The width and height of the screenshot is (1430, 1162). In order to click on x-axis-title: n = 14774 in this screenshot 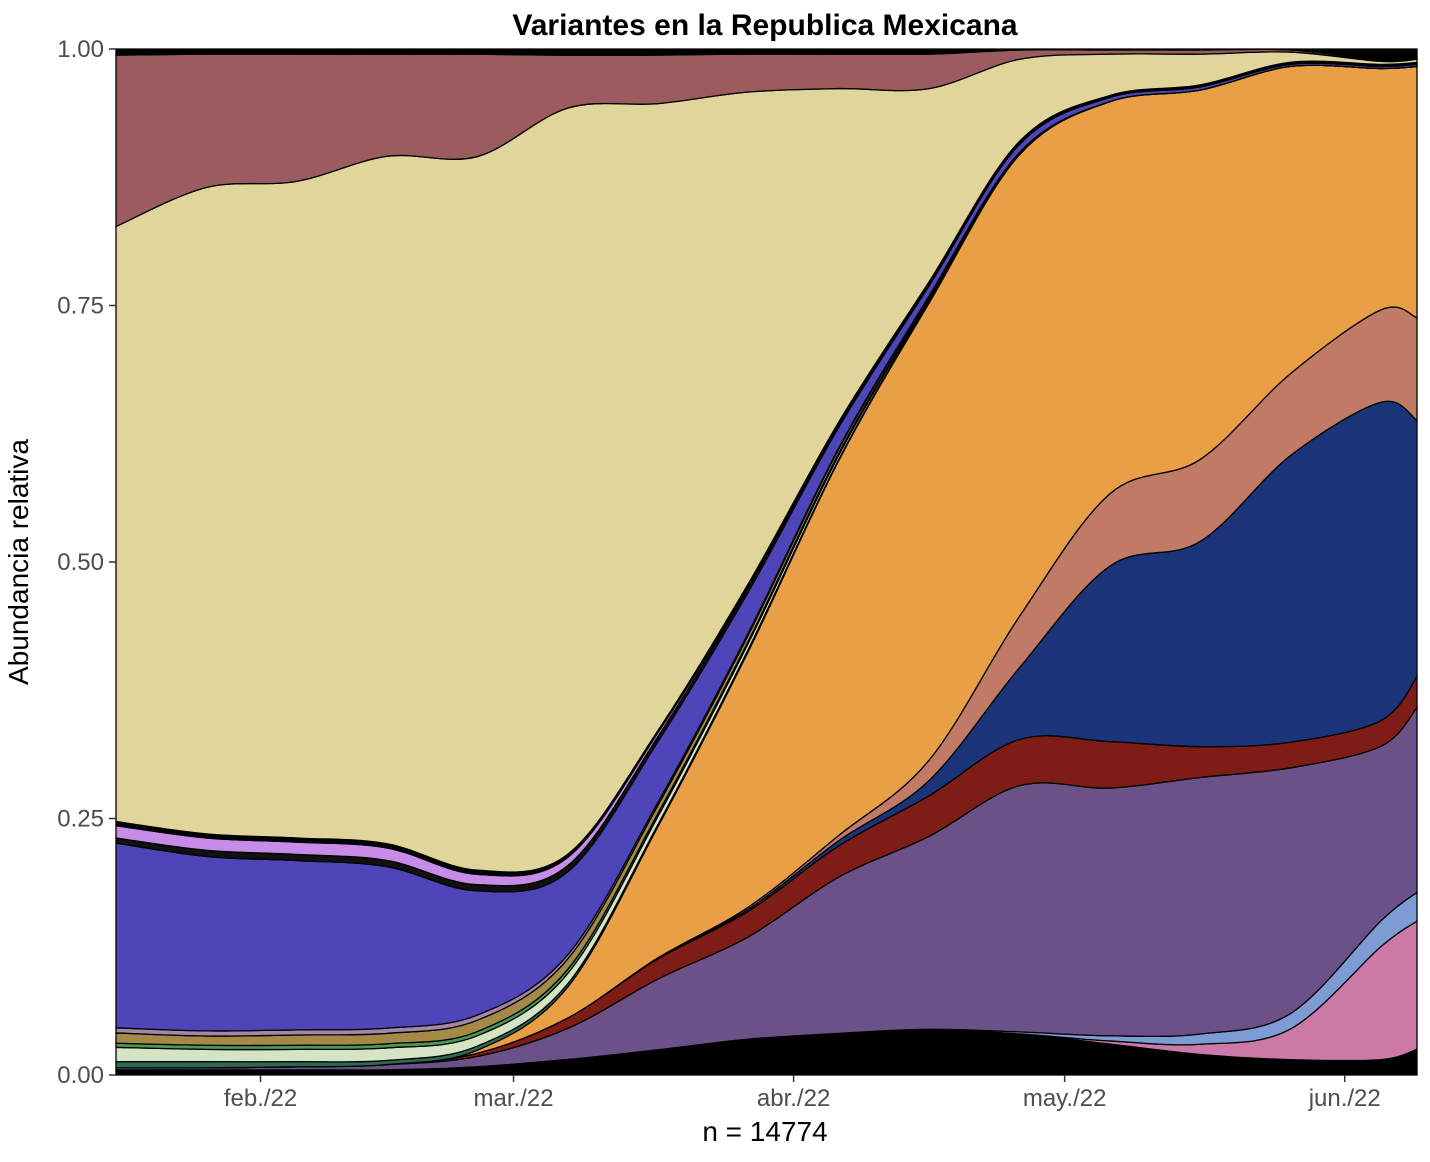, I will do `click(764, 1131)`.